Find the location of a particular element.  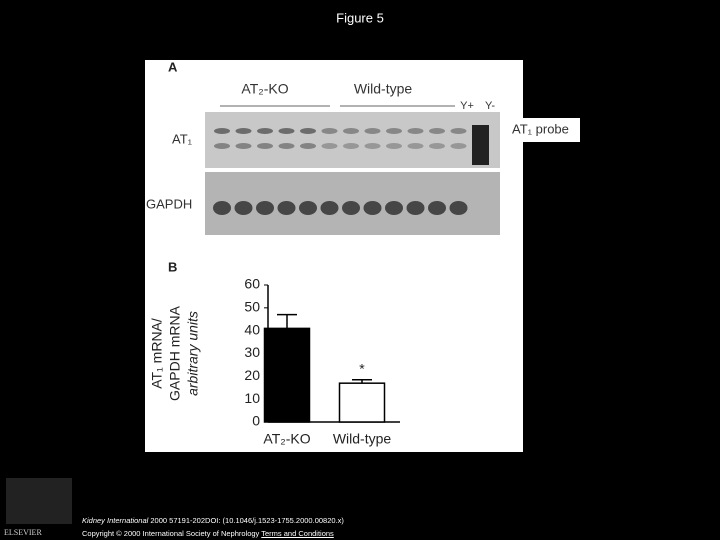

journal: Kidney International is located at coordinates (115, 520).